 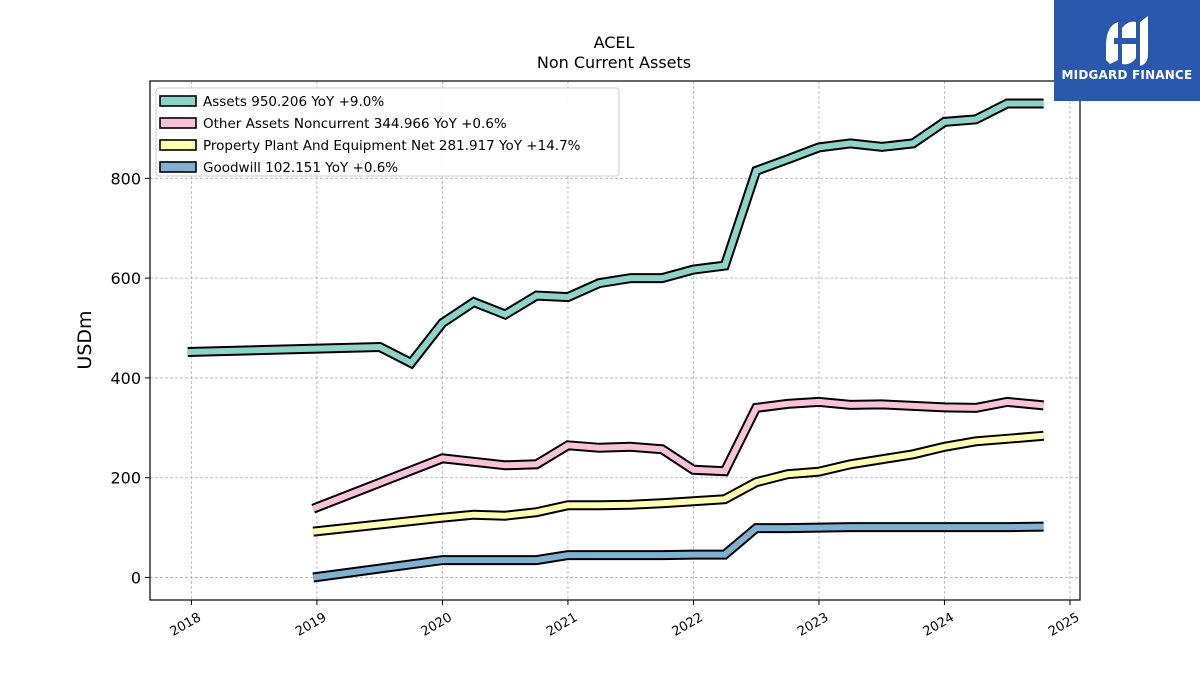 I want to click on x-tick-label: 2023, so click(x=813, y=625).